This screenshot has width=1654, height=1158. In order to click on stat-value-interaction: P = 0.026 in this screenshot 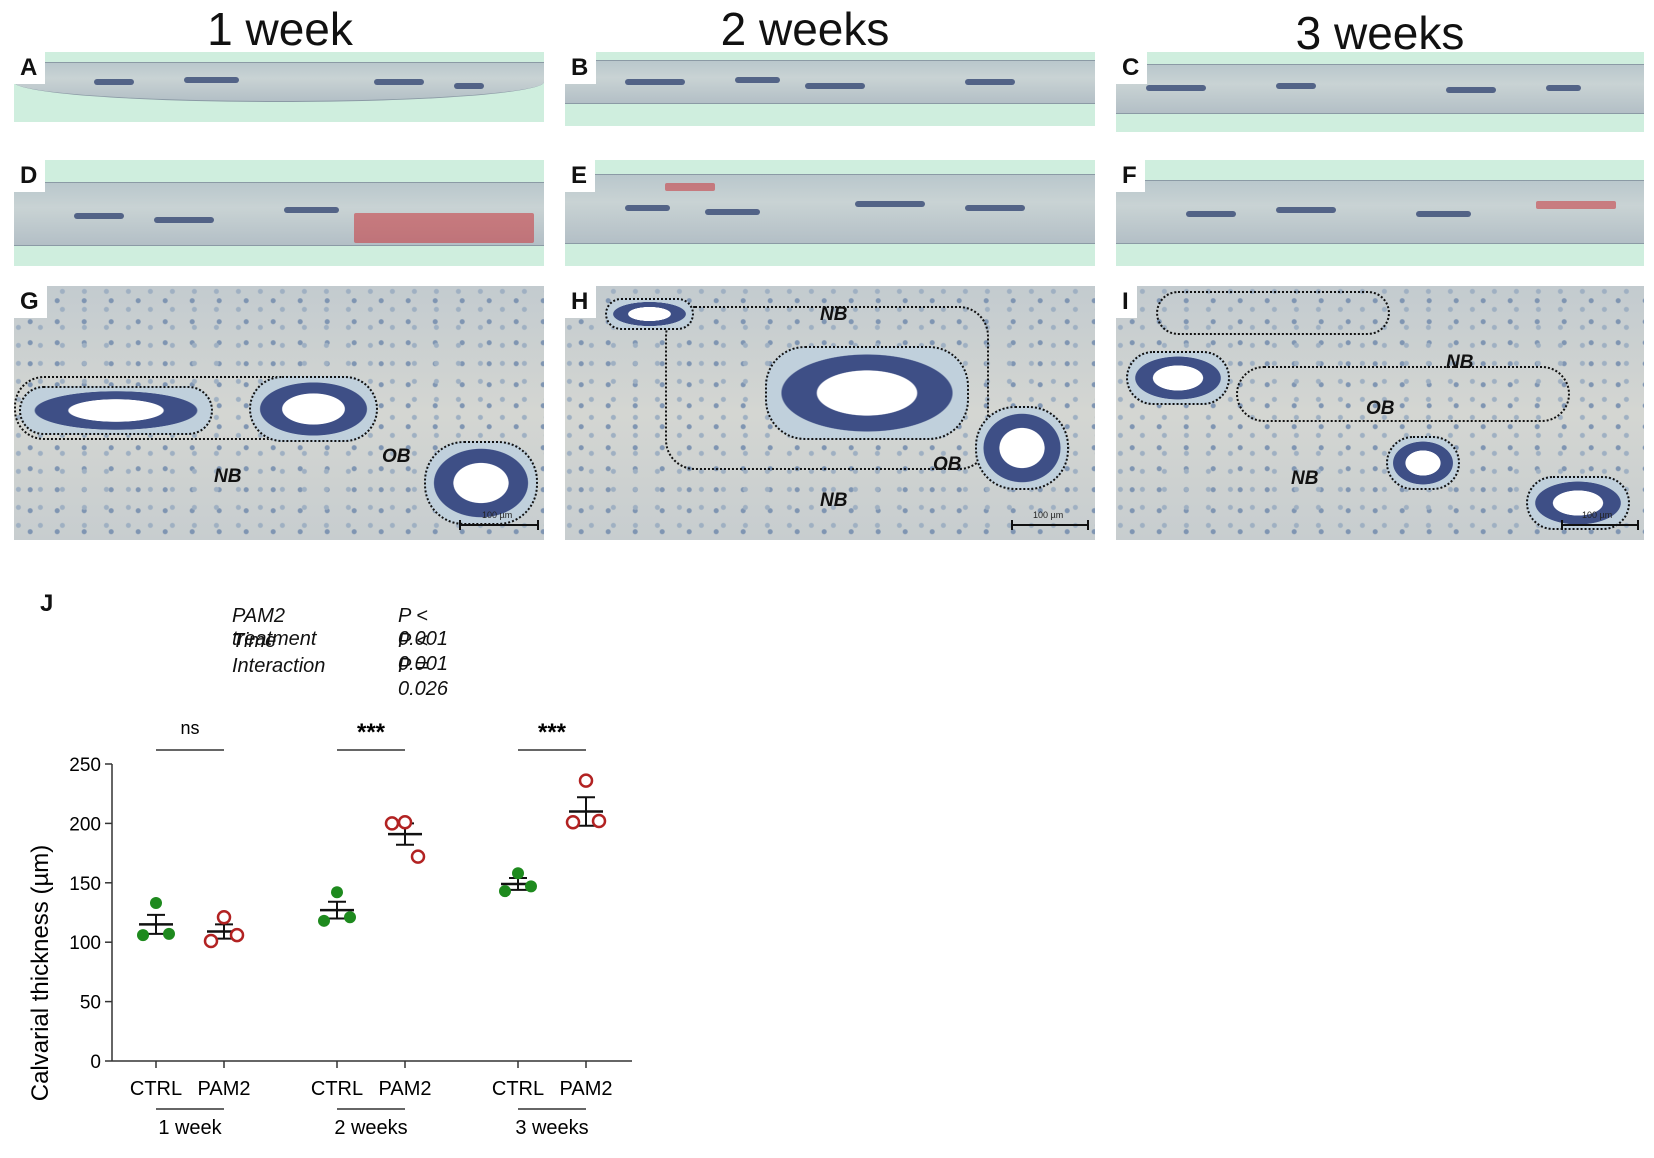, I will do `click(423, 677)`.